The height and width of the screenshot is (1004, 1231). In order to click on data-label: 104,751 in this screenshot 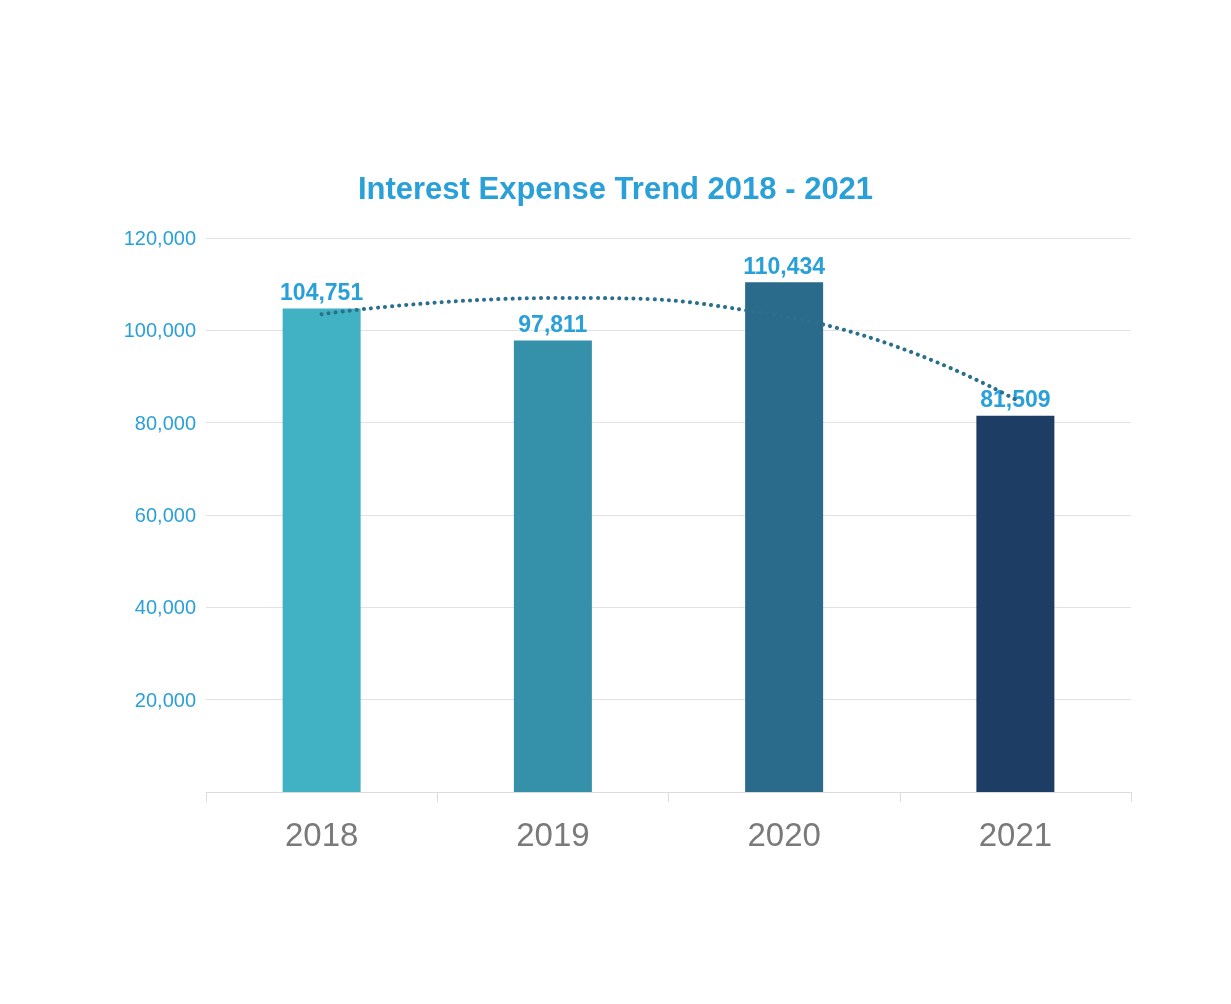, I will do `click(322, 291)`.